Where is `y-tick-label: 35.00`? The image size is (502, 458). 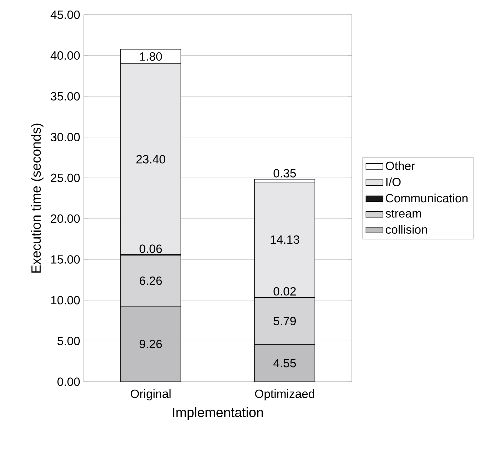
y-tick-label: 35.00 is located at coordinates (65, 96).